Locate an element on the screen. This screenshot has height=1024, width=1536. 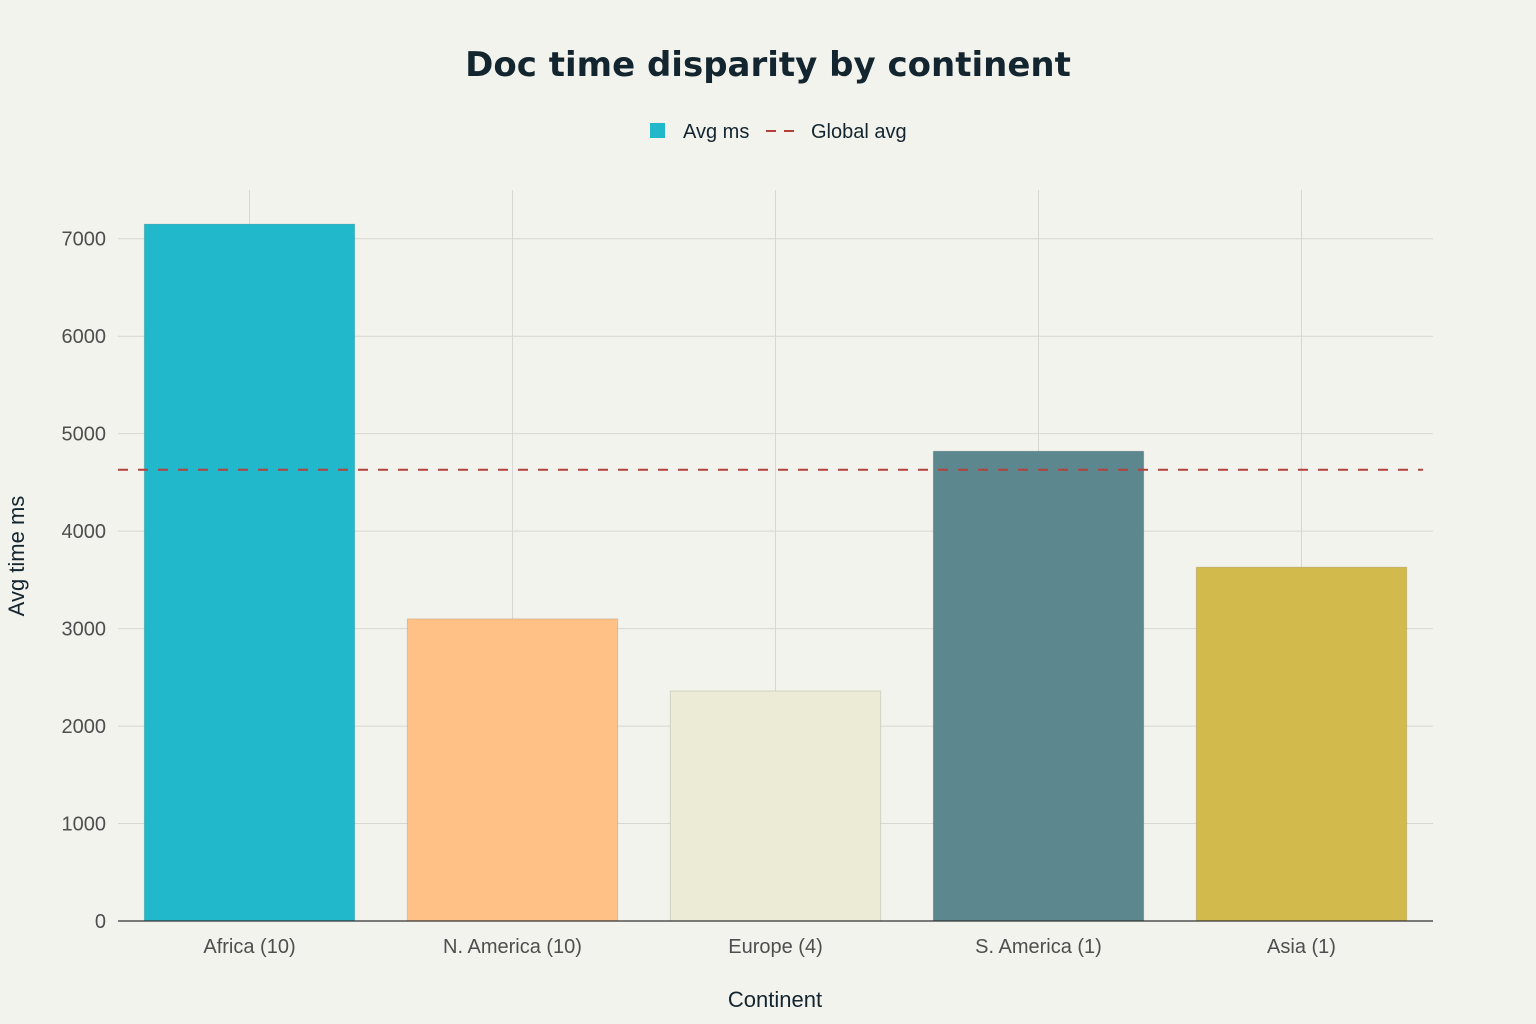
x-tick-label: Europe (4) is located at coordinates (775, 947).